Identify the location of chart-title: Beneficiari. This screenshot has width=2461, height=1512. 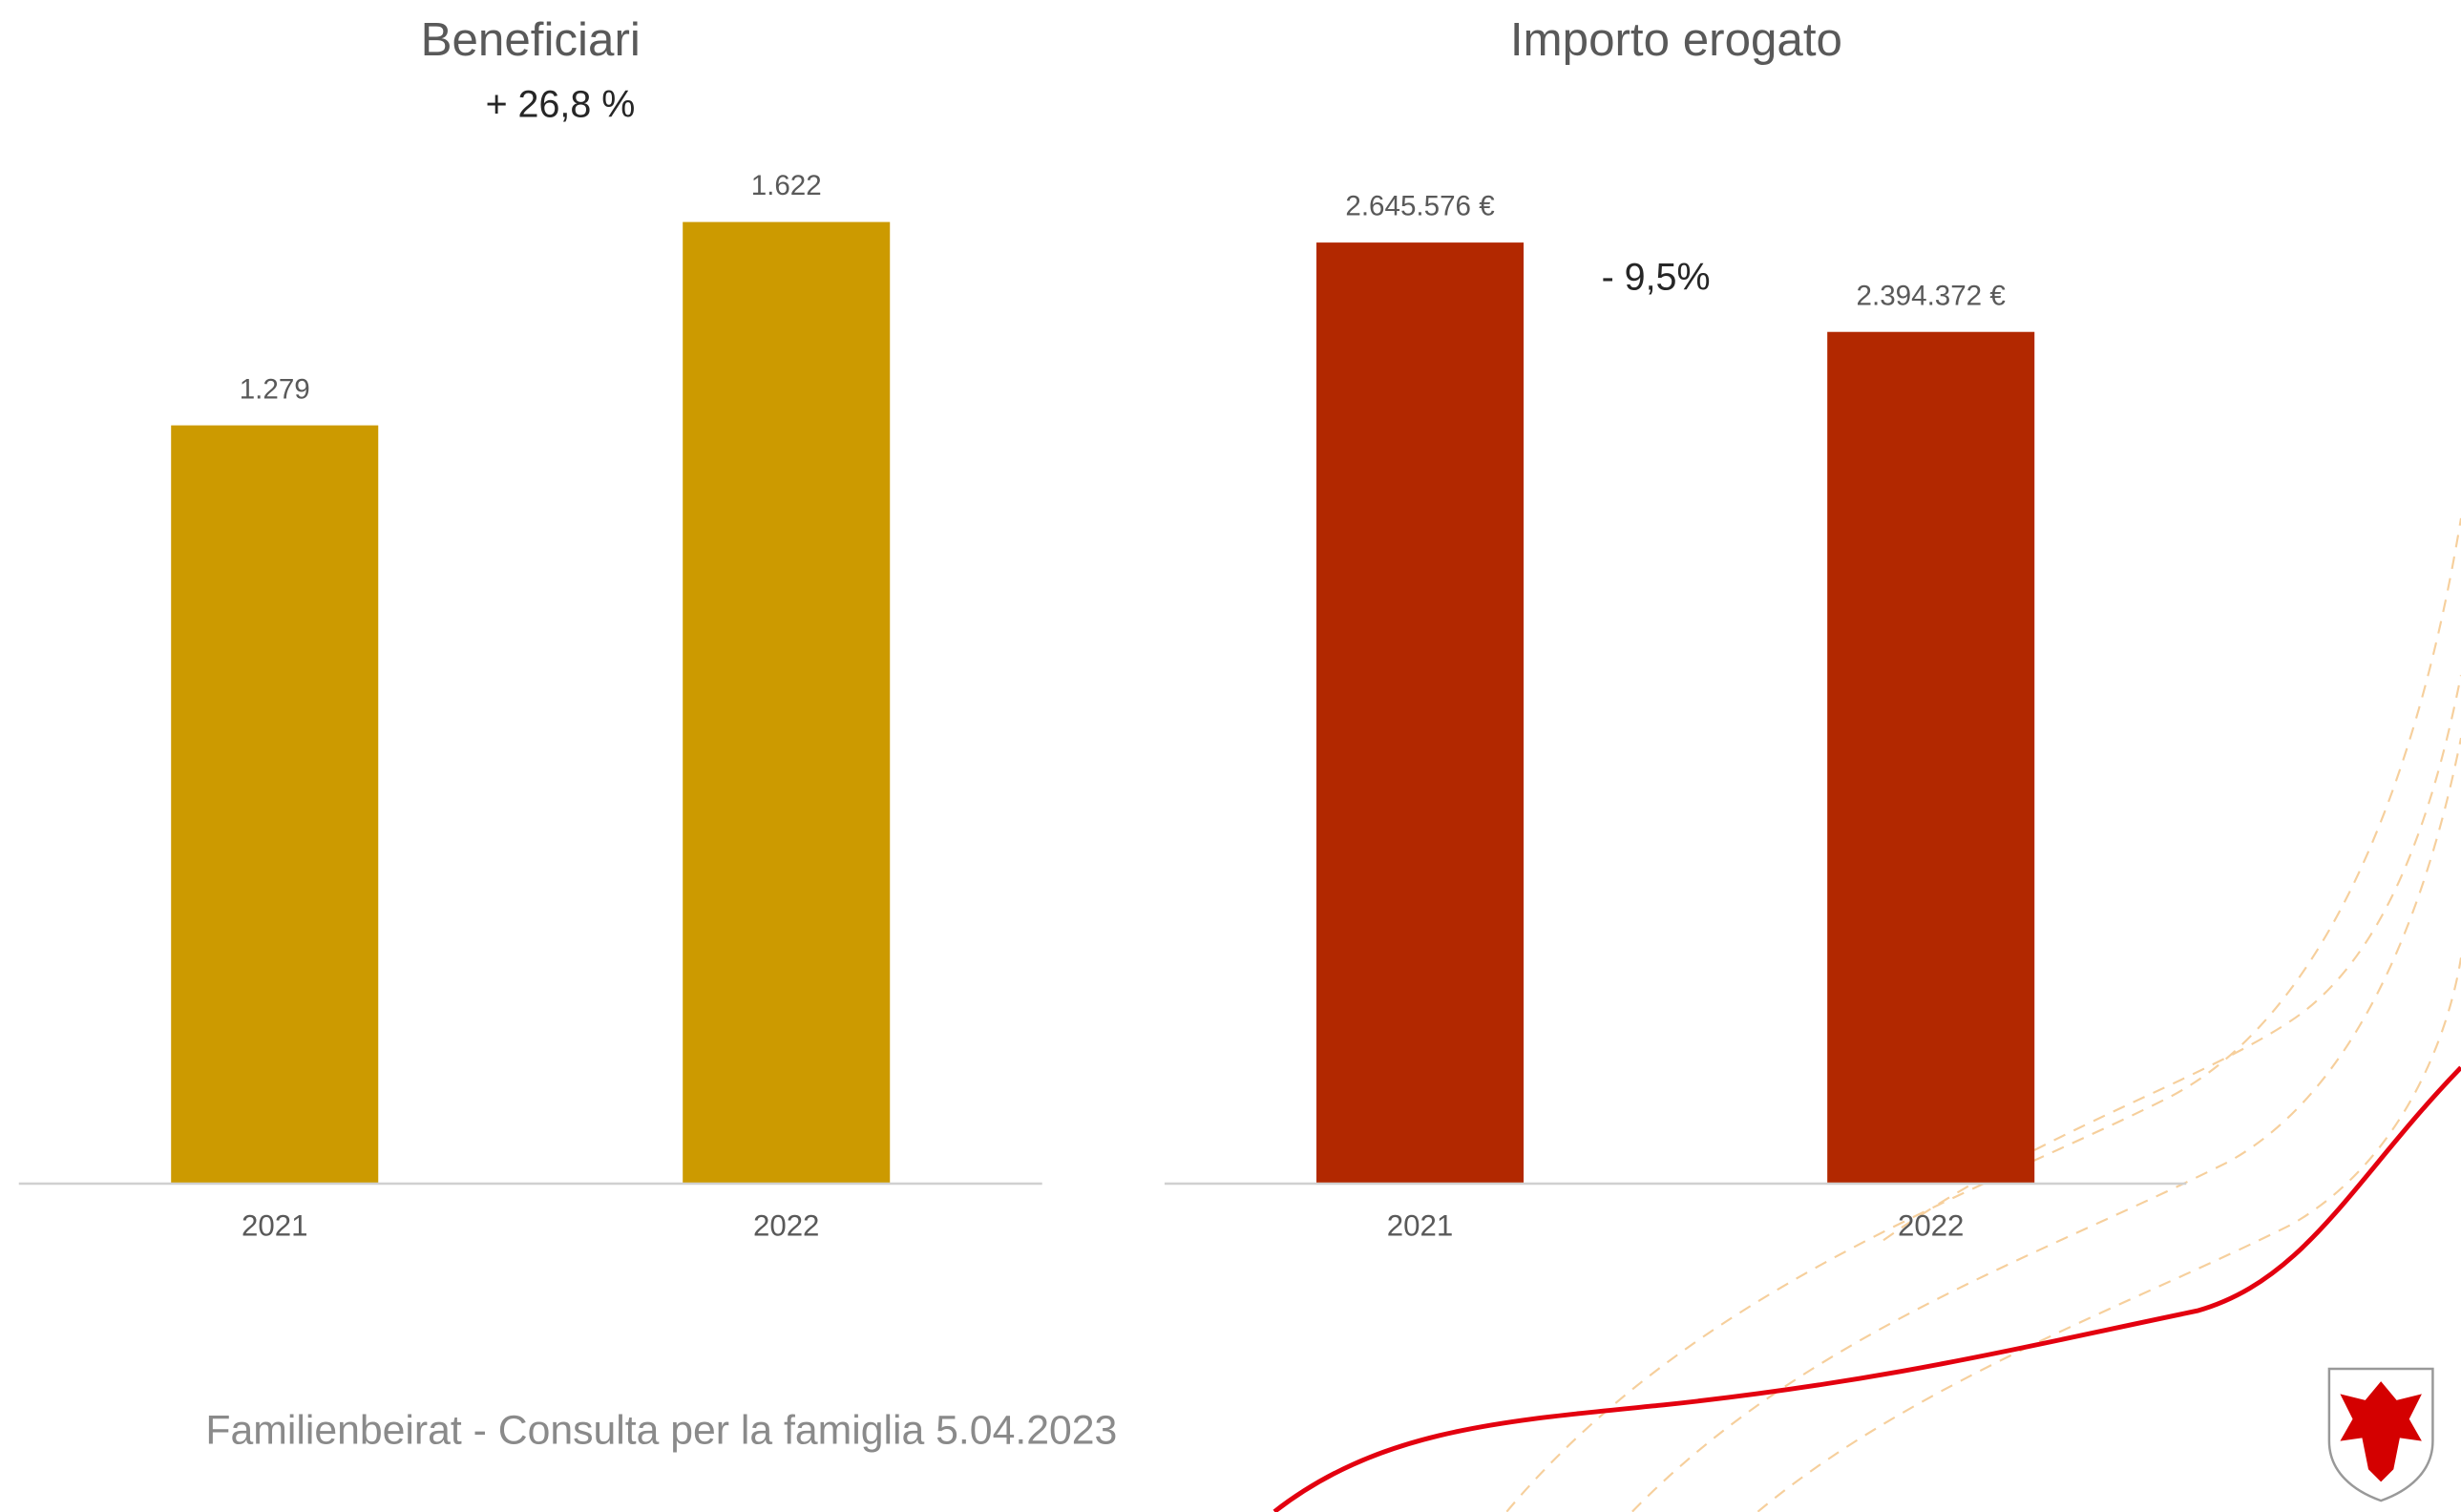
(531, 39).